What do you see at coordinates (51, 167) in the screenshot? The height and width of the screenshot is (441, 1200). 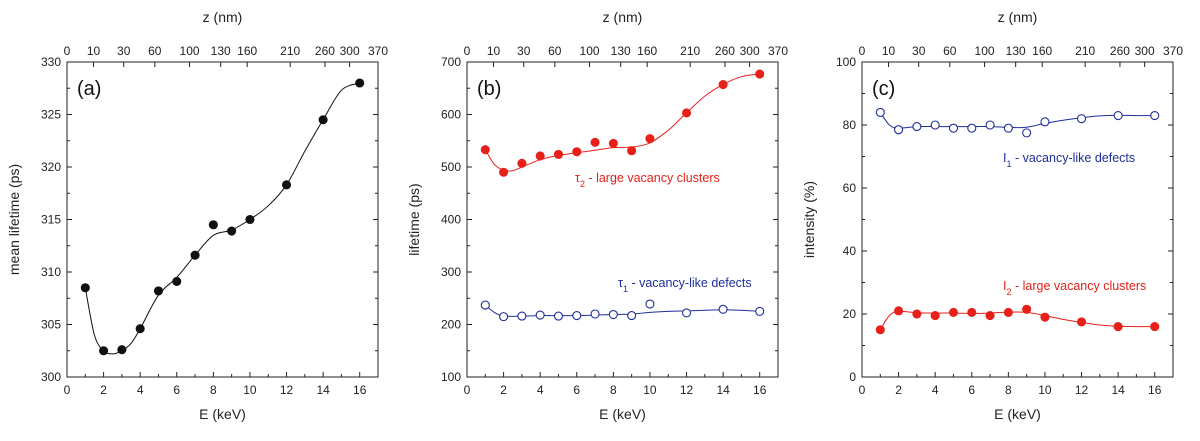 I see `y-tick-label: 320` at bounding box center [51, 167].